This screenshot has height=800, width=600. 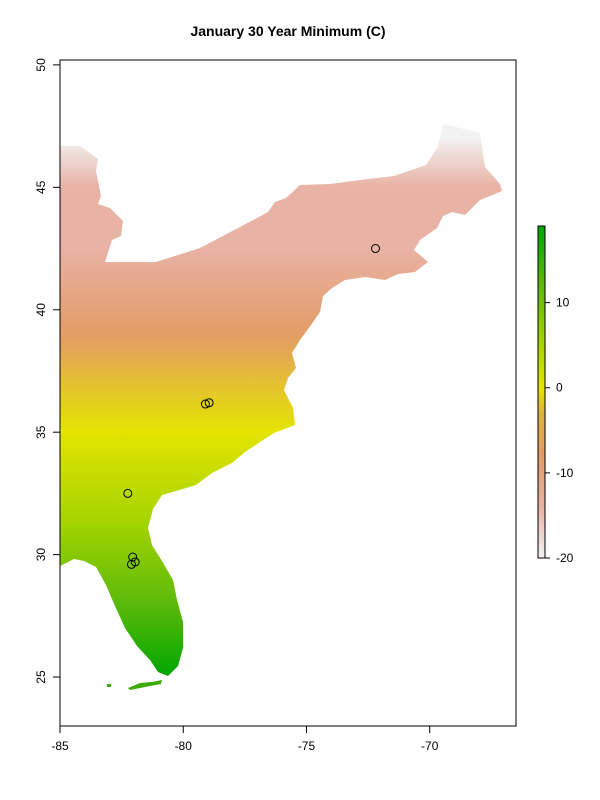 I want to click on y-tick-label: 35, so click(x=41, y=432).